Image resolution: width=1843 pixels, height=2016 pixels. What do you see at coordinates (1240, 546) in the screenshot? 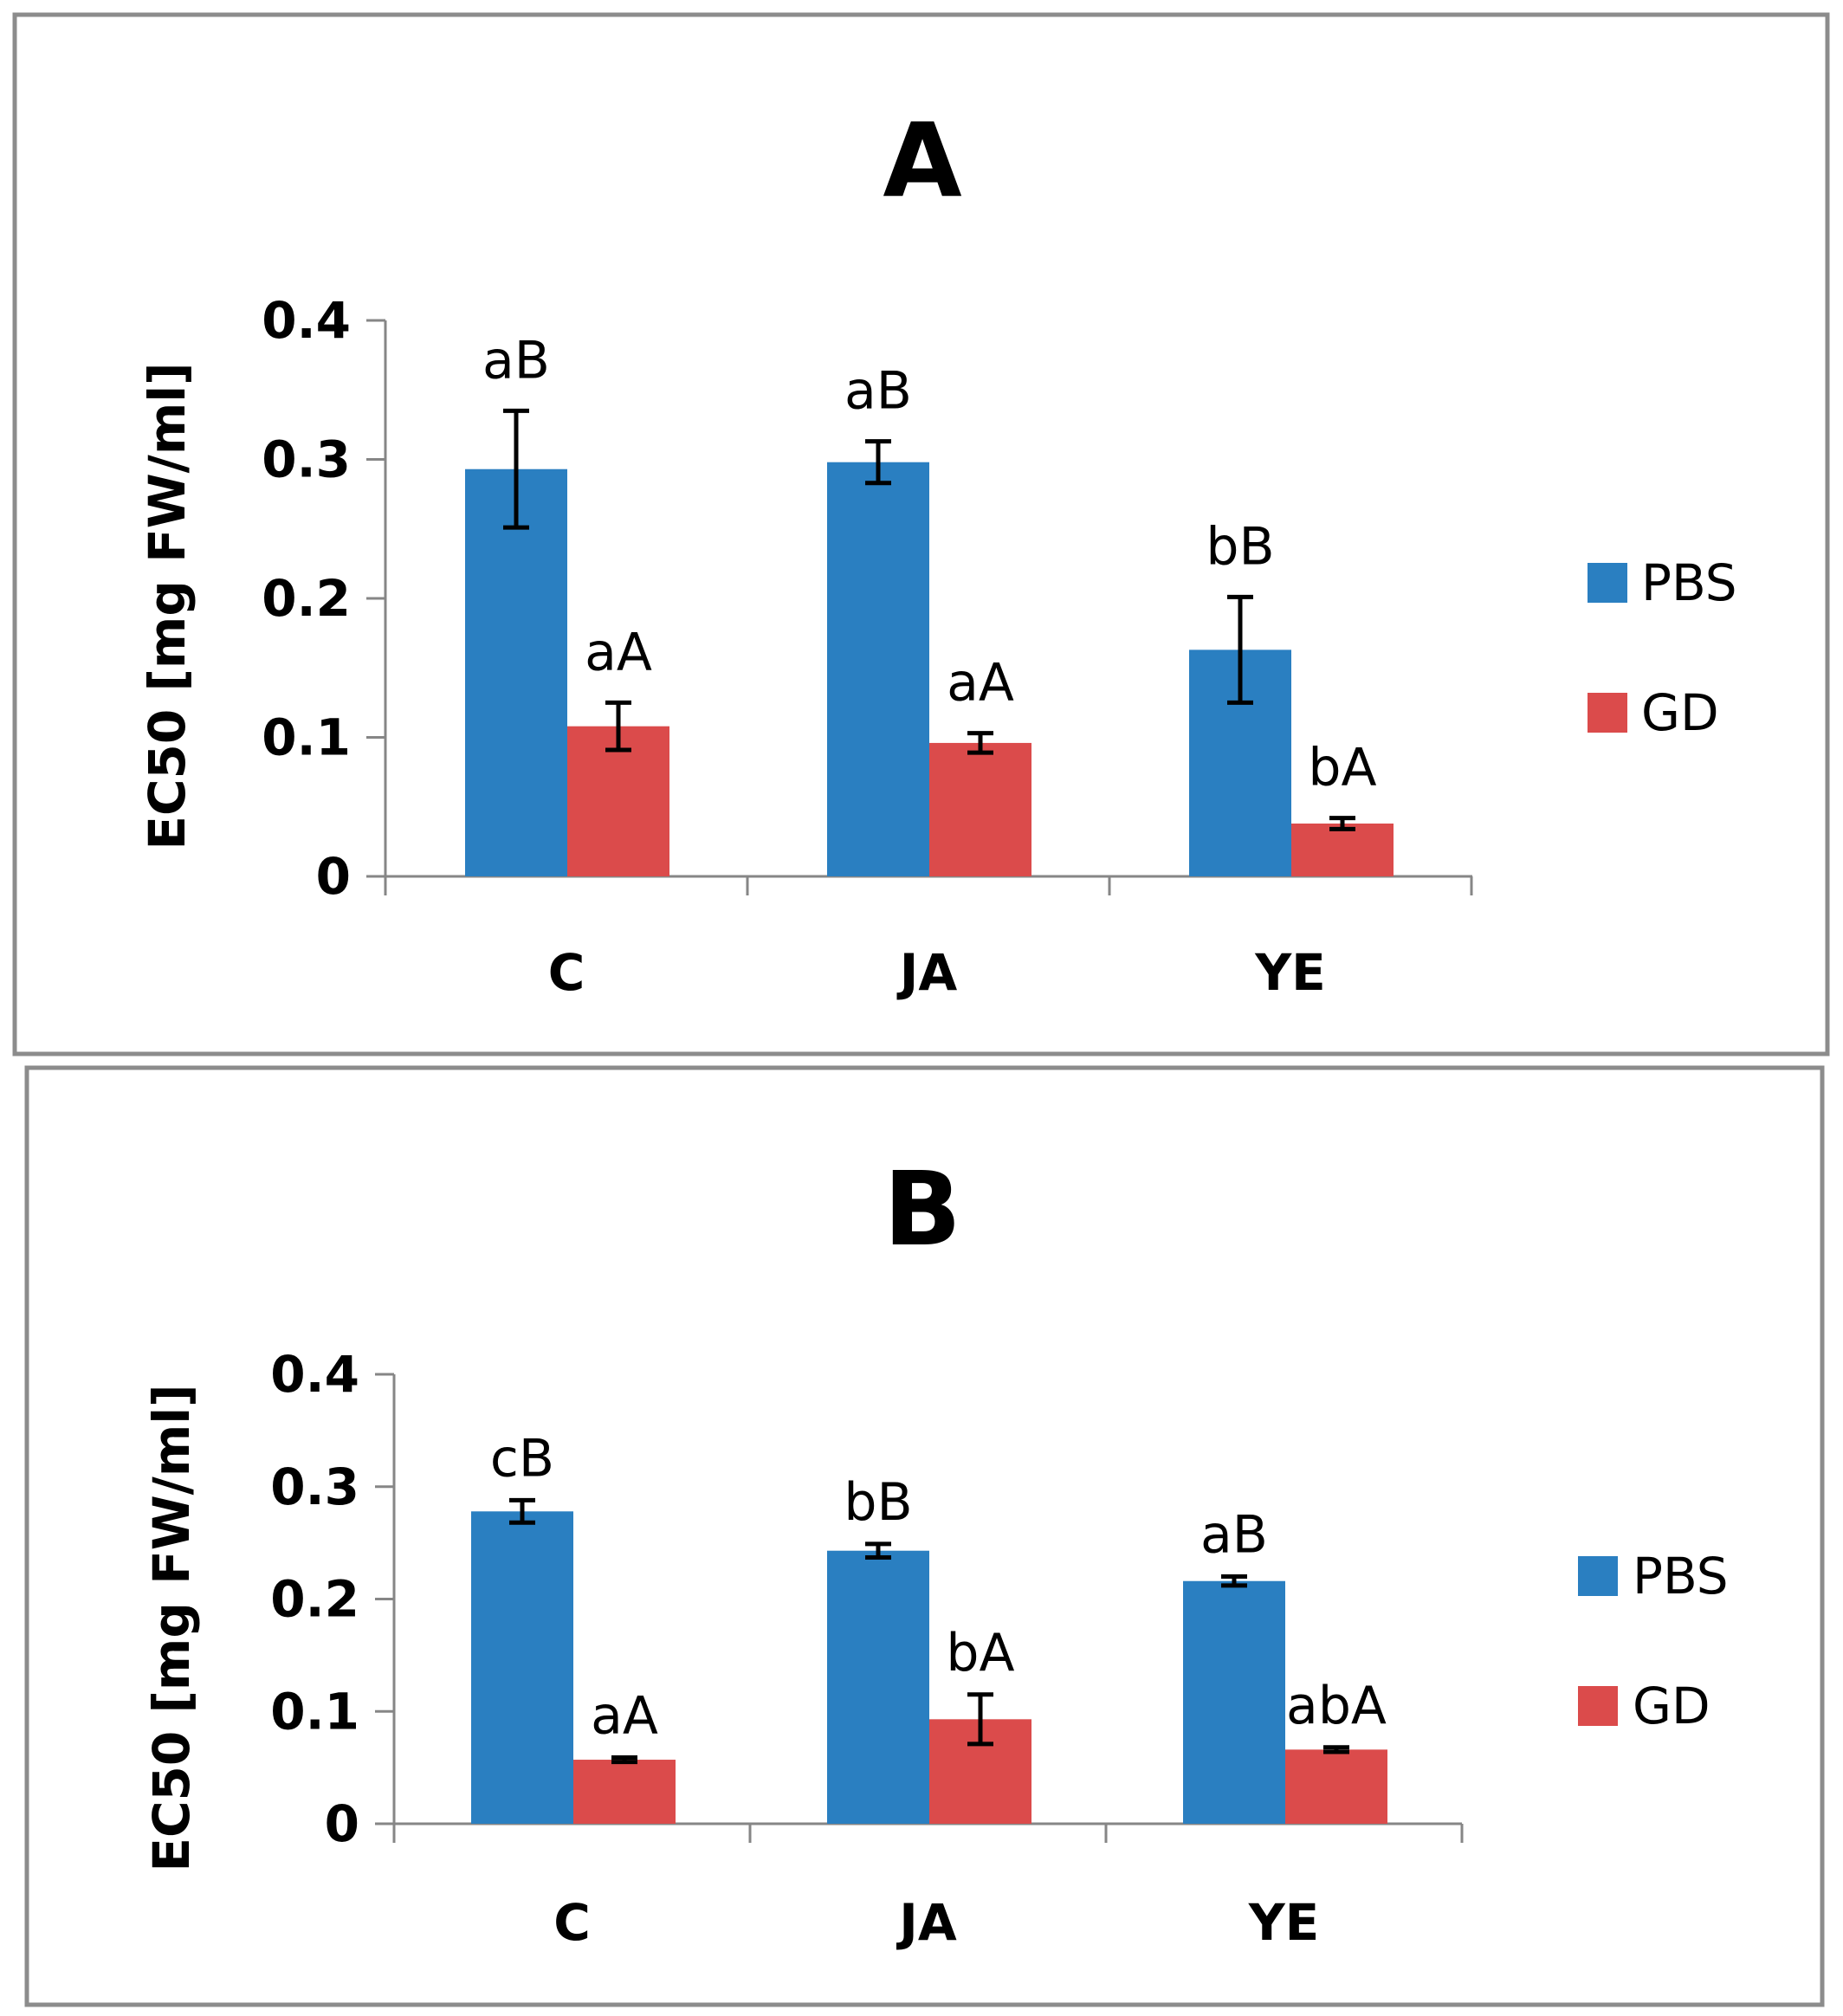
I see `panel-a-significance-label-pbs: bB` at bounding box center [1240, 546].